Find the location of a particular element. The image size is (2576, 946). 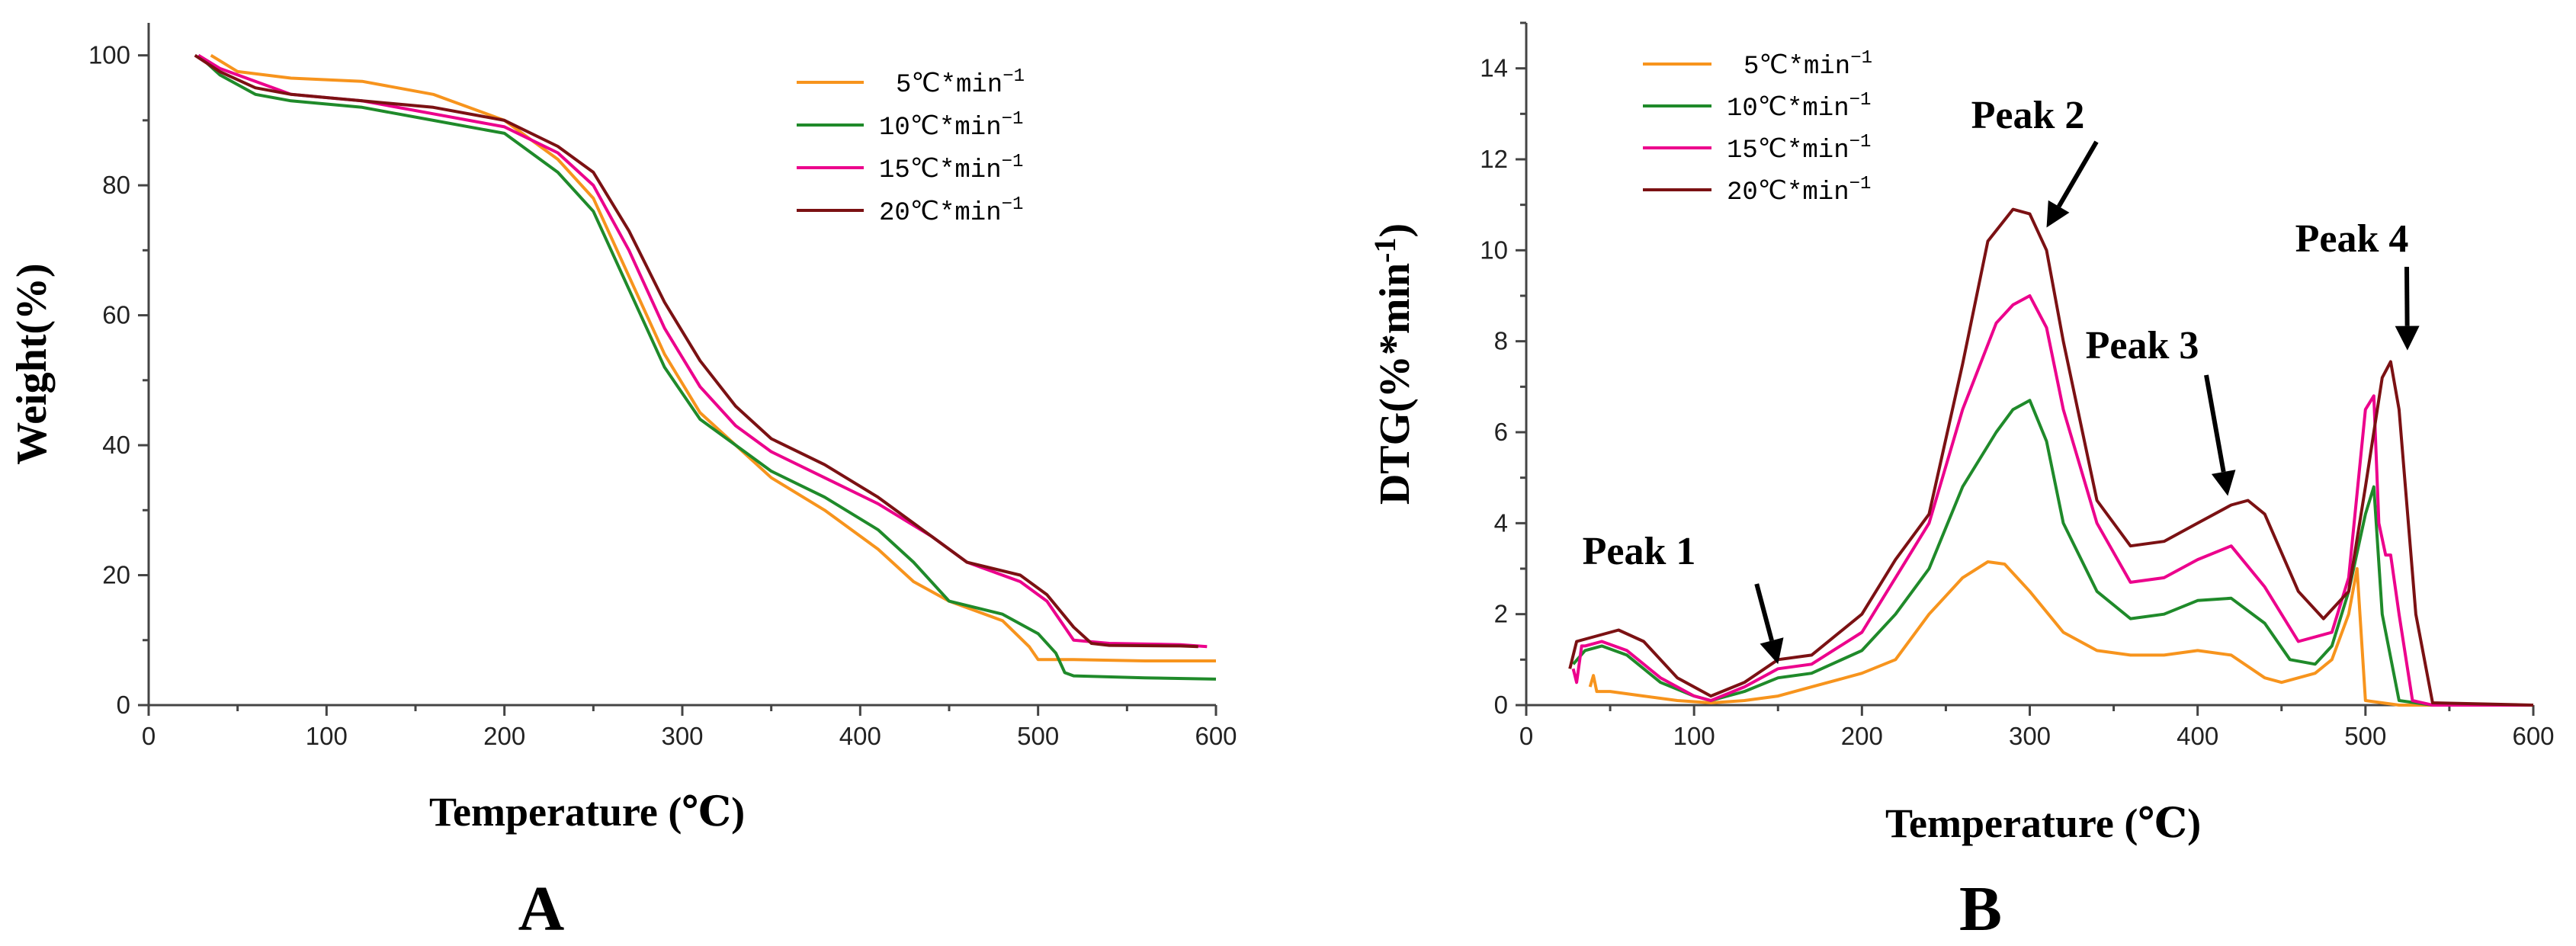

y-tick-label: 12 is located at coordinates (1494, 159).